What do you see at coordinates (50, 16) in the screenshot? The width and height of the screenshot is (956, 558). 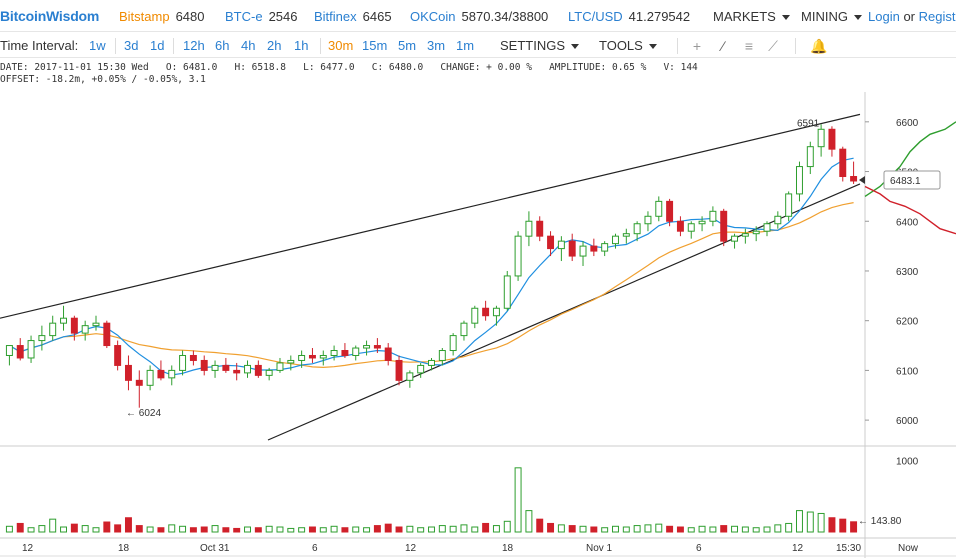 I see `brand-logo: BitcoinWisdom` at bounding box center [50, 16].